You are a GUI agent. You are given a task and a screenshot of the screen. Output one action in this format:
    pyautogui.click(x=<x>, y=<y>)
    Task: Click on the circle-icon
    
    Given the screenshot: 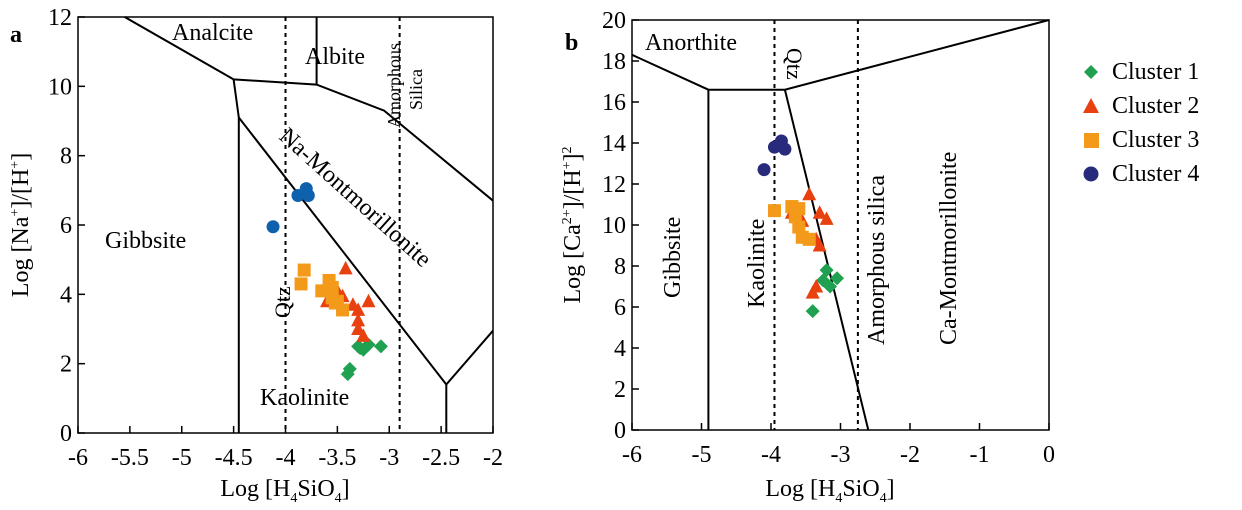 What is the action you would take?
    pyautogui.click(x=1091, y=174)
    